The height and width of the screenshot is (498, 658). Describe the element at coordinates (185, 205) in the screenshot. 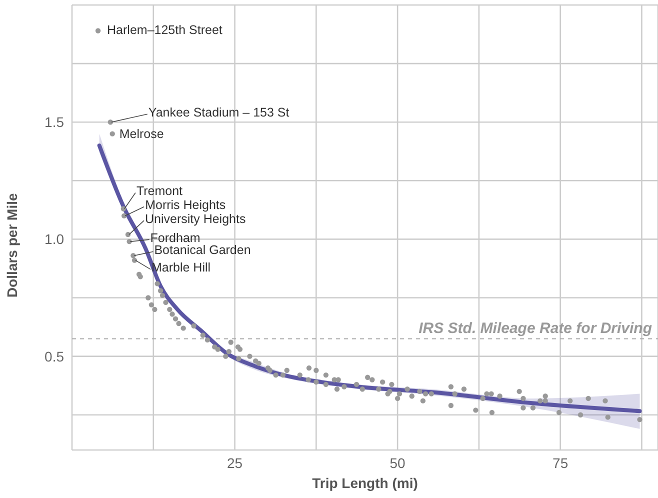

I see `annotation: Morris Heights` at that location.